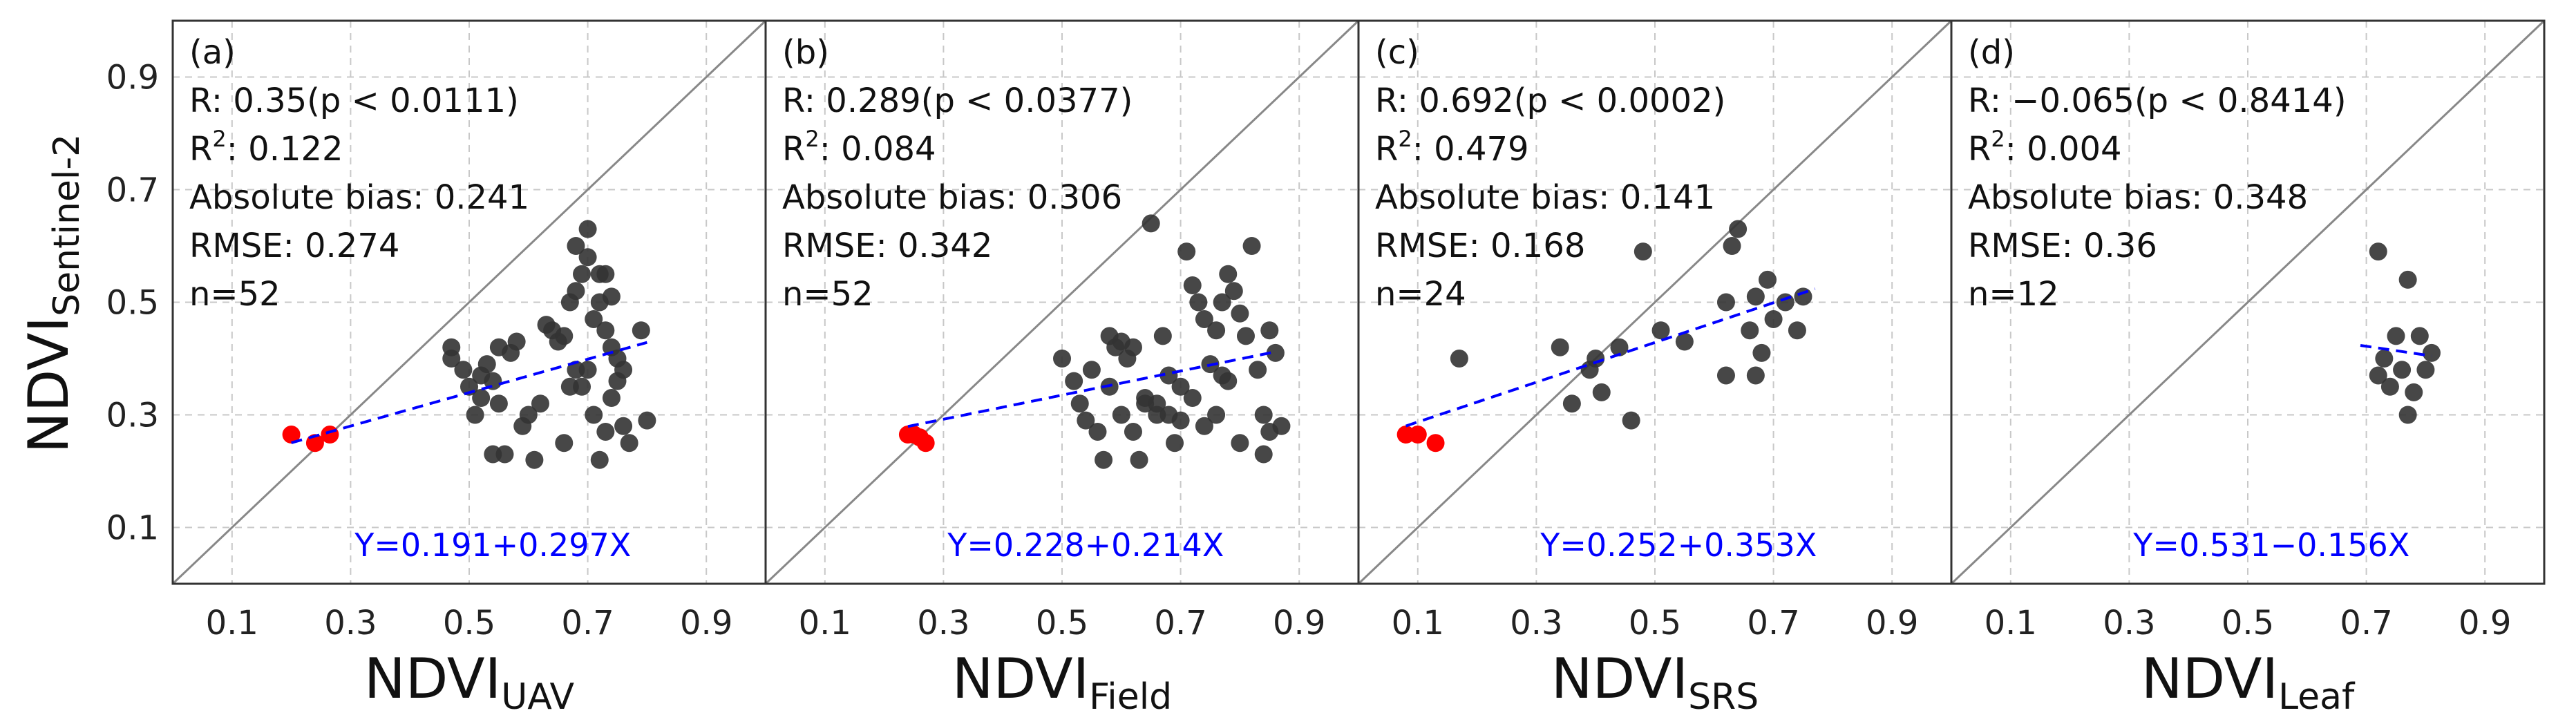 This screenshot has height=724, width=2576. I want to click on stat-r2: R2: 0.084, so click(859, 147).